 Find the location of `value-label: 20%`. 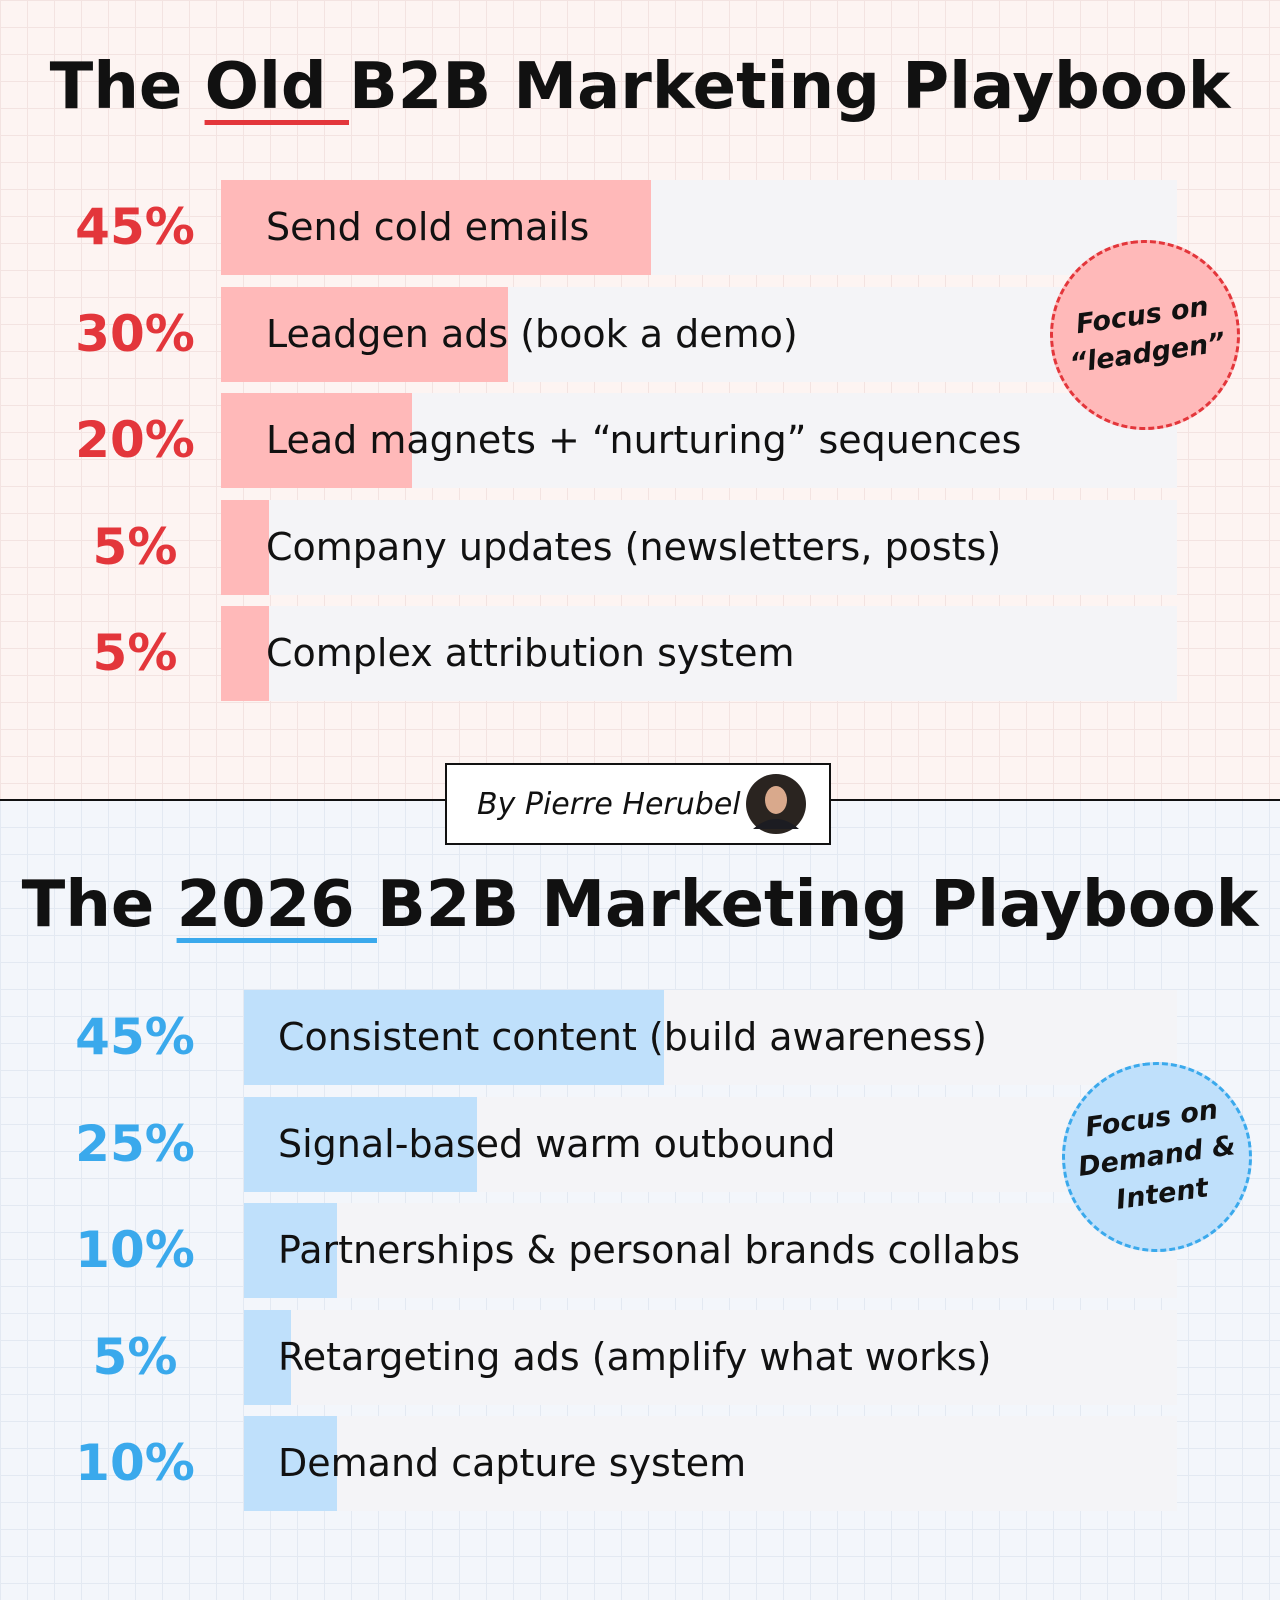

value-label: 20% is located at coordinates (135, 440).